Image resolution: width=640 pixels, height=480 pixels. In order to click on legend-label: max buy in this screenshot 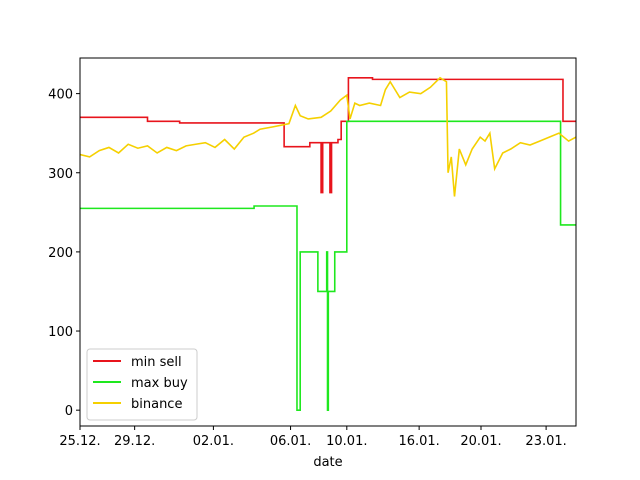, I will do `click(159, 383)`.